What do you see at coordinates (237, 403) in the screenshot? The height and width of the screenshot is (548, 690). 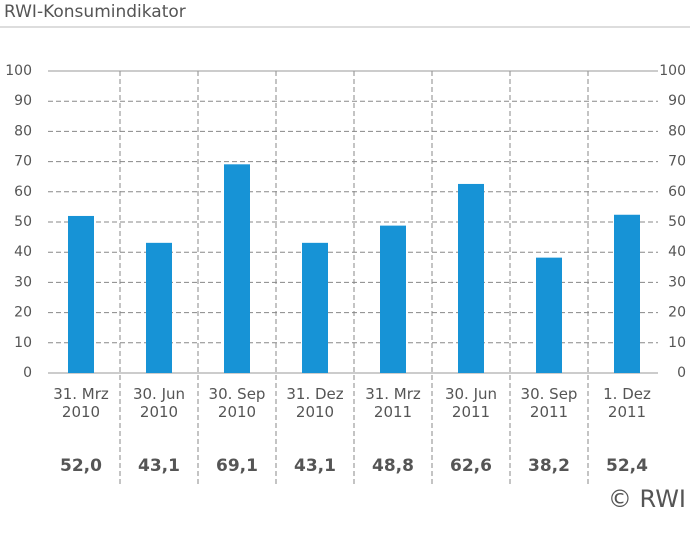 I see `x-tick-label: 30. Sep 2010` at bounding box center [237, 403].